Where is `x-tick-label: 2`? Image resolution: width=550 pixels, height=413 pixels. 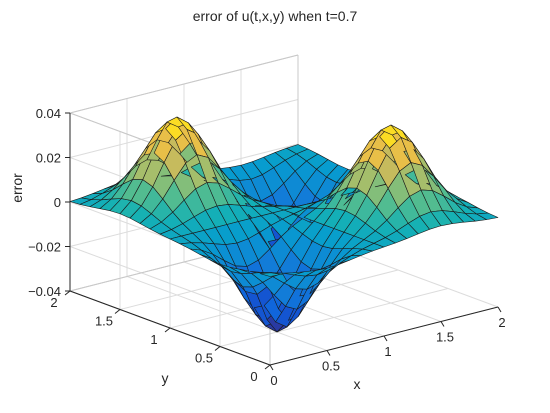
x-tick-label: 2 is located at coordinates (501, 322).